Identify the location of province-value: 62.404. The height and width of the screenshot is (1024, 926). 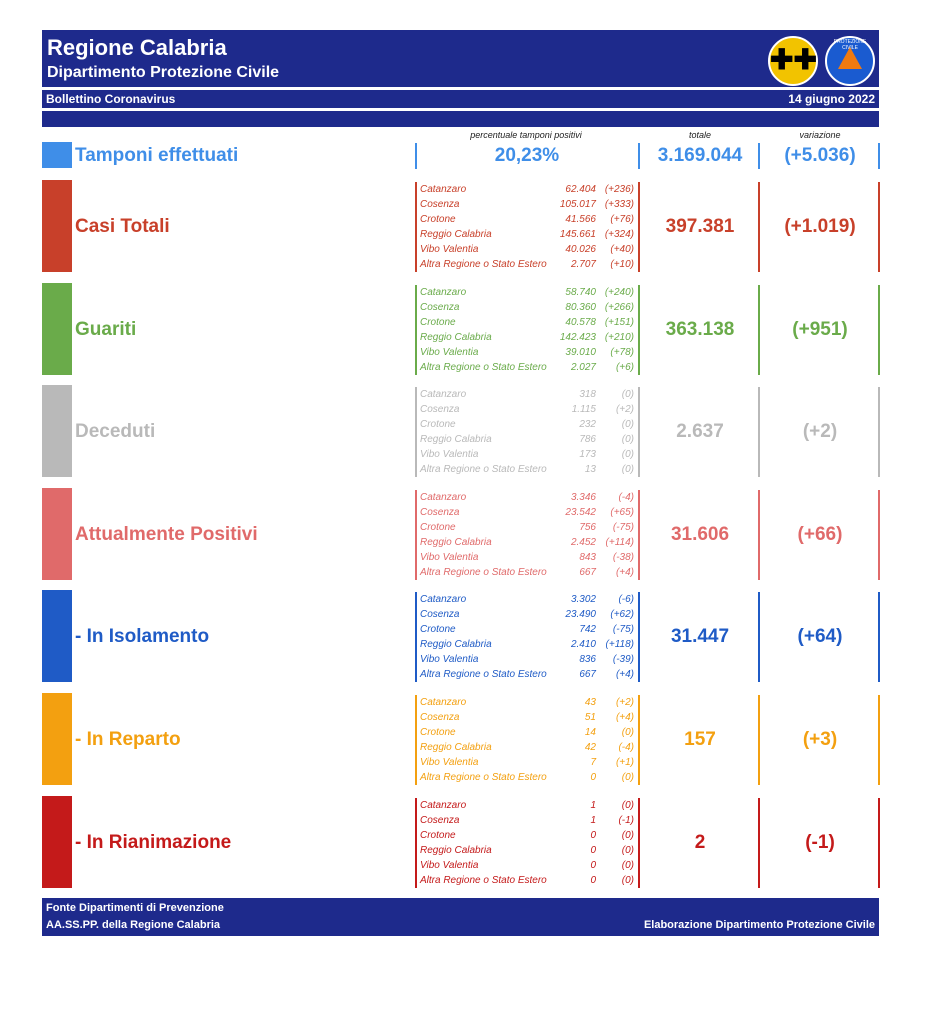
(580, 189).